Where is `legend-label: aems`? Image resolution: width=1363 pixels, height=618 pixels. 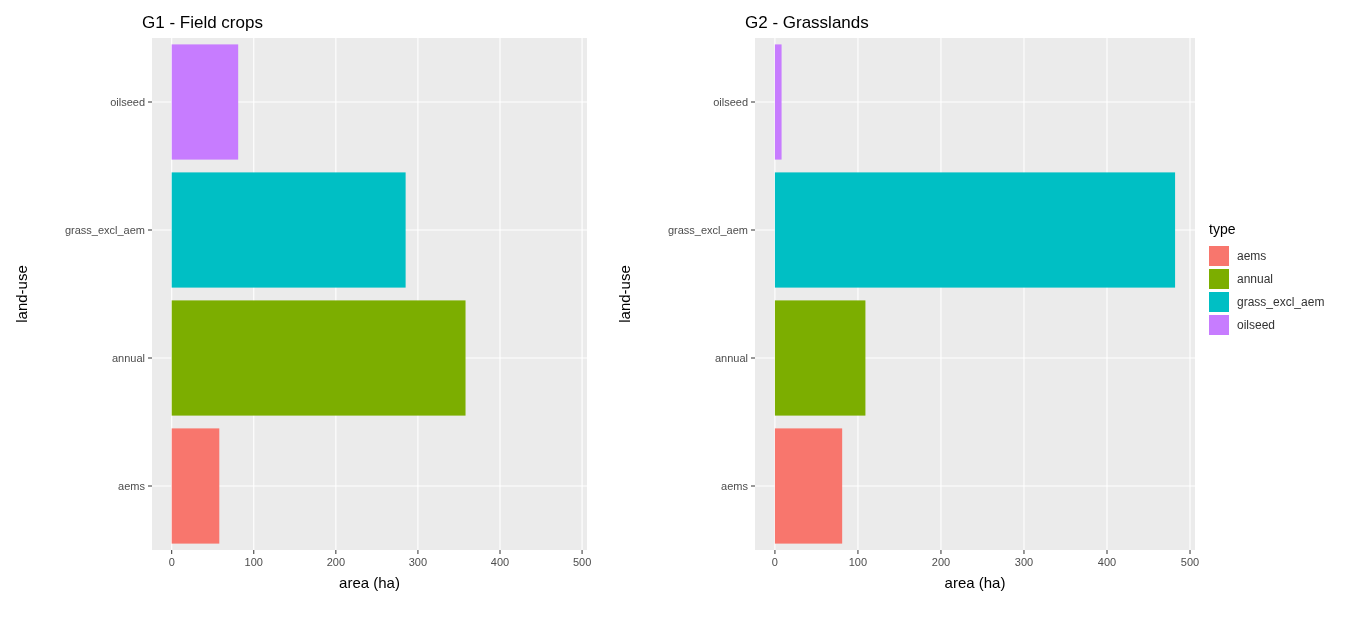 legend-label: aems is located at coordinates (1252, 256).